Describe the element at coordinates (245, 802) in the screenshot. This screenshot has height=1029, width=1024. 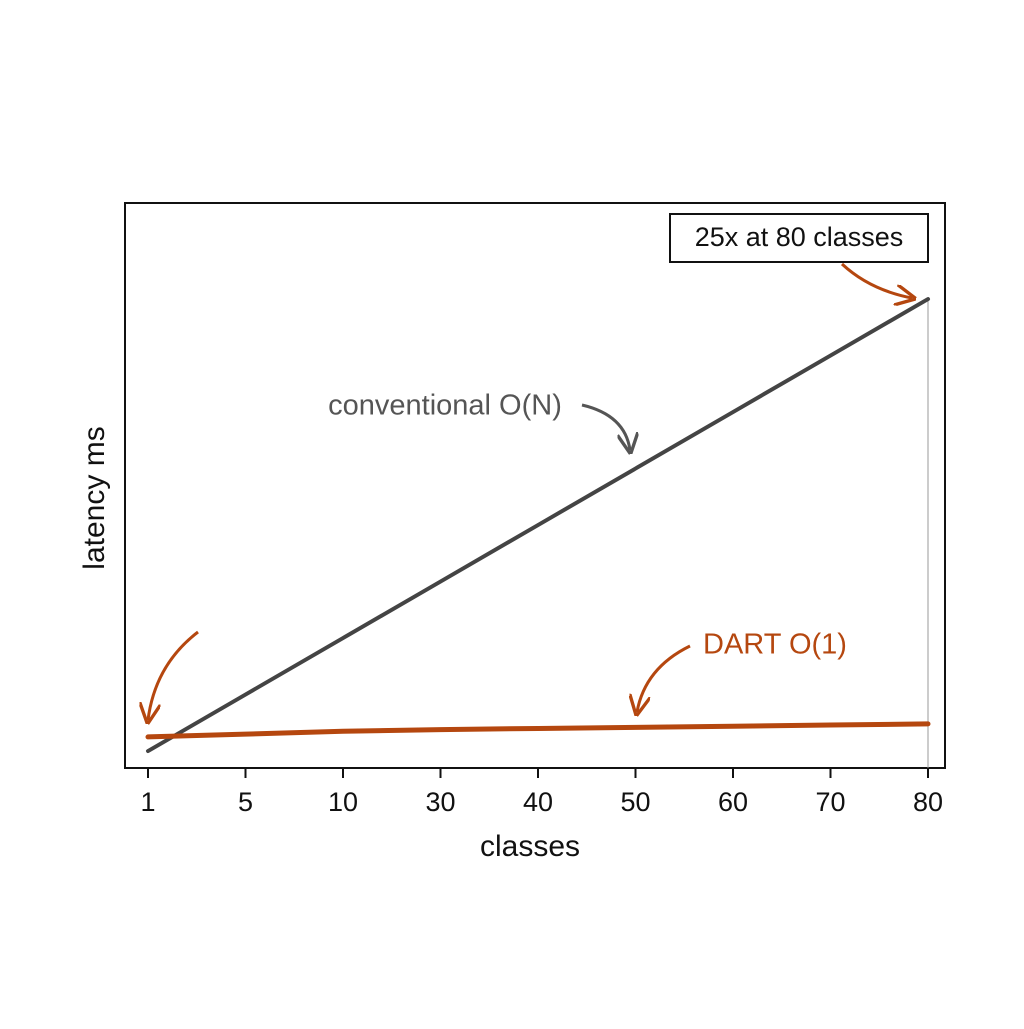
I see `x-tick-label: 5` at that location.